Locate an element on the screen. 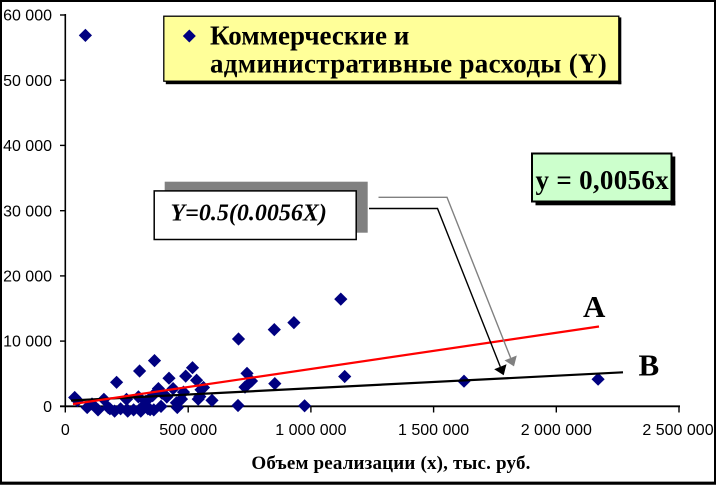  svg-text: 40 000 is located at coordinates (27, 146).